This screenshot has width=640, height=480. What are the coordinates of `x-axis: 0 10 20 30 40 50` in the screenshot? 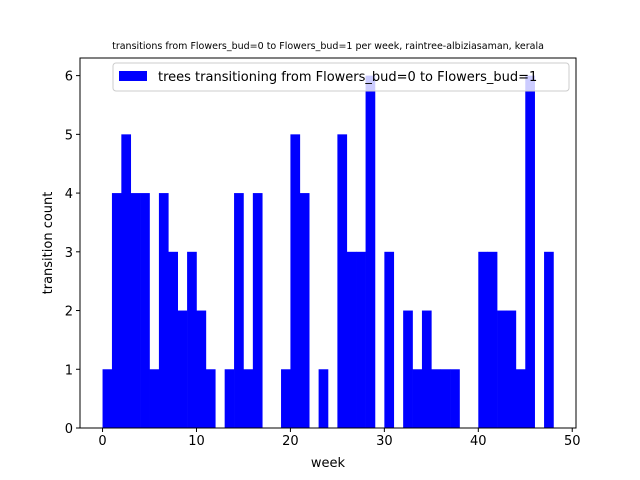 It's located at (339, 438).